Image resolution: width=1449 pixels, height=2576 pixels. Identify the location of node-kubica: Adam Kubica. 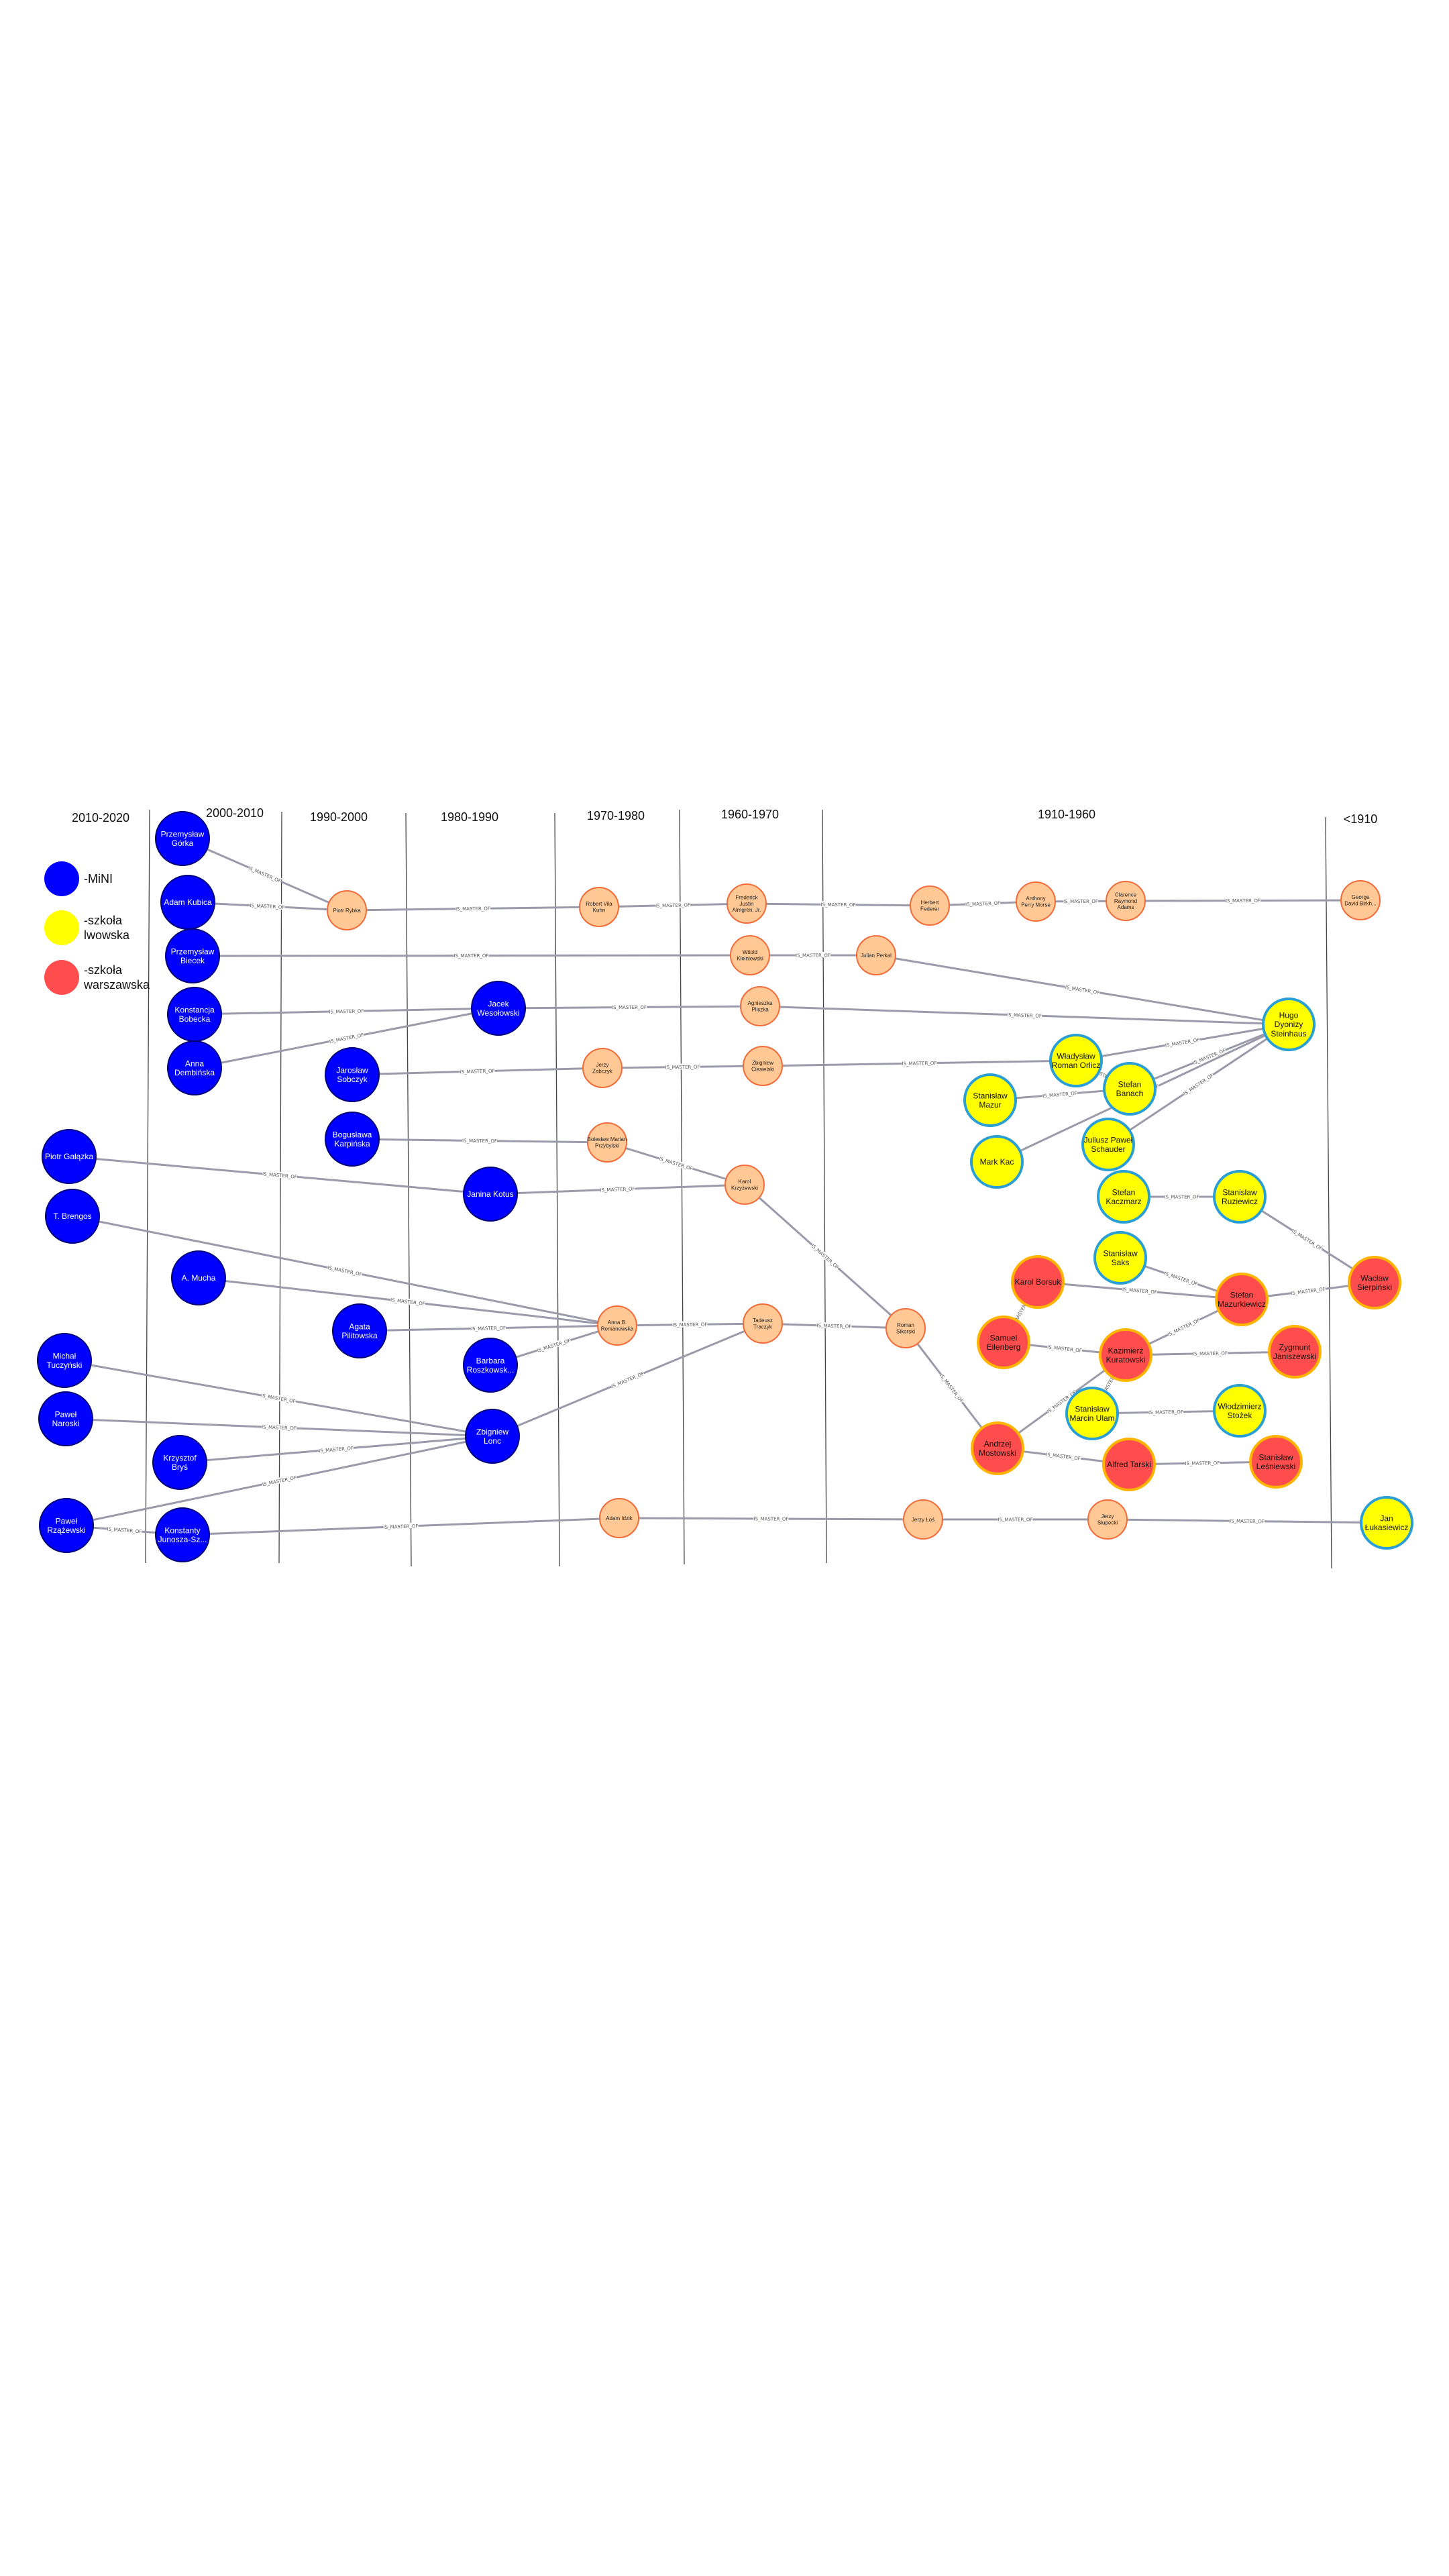
(187, 902).